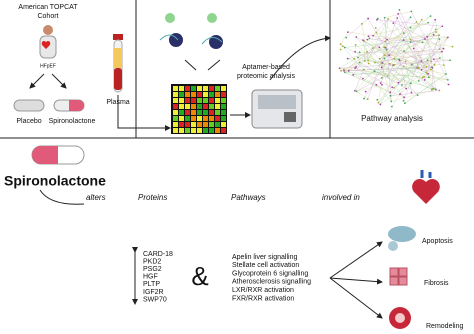  What do you see at coordinates (264, 257) in the screenshot?
I see `pathway-label: Apelin liver signalling` at bounding box center [264, 257].